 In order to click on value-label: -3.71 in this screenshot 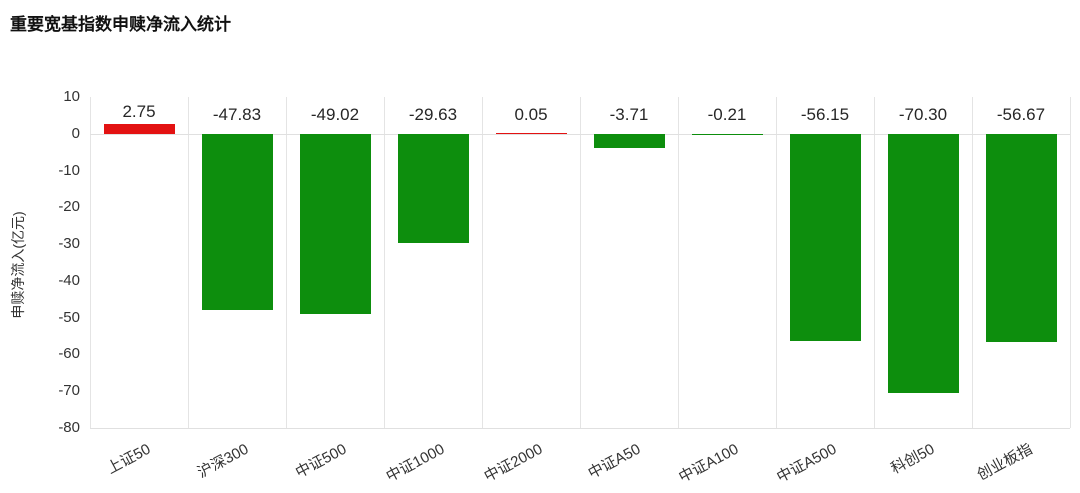, I will do `click(629, 114)`.